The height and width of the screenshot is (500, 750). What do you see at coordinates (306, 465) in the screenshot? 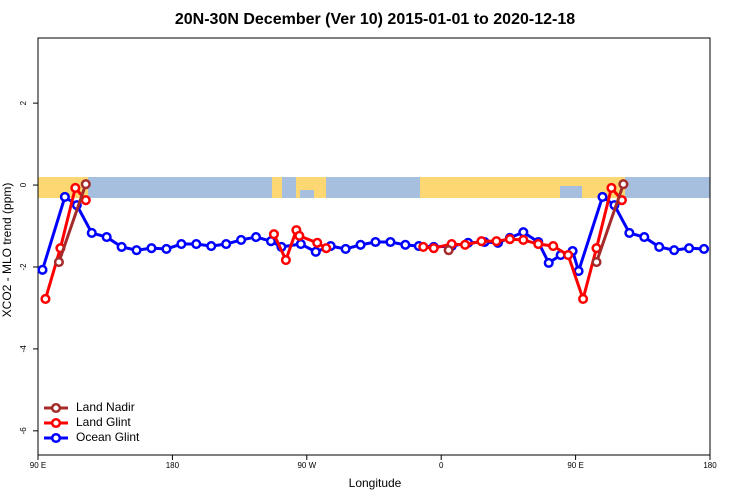
I see `x-tick-label: 90 W` at bounding box center [306, 465].